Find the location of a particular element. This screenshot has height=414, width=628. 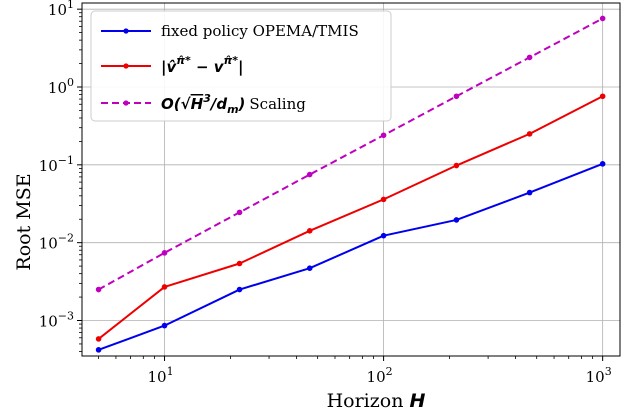

y-tick-label: 10⁰ is located at coordinates (61, 86).